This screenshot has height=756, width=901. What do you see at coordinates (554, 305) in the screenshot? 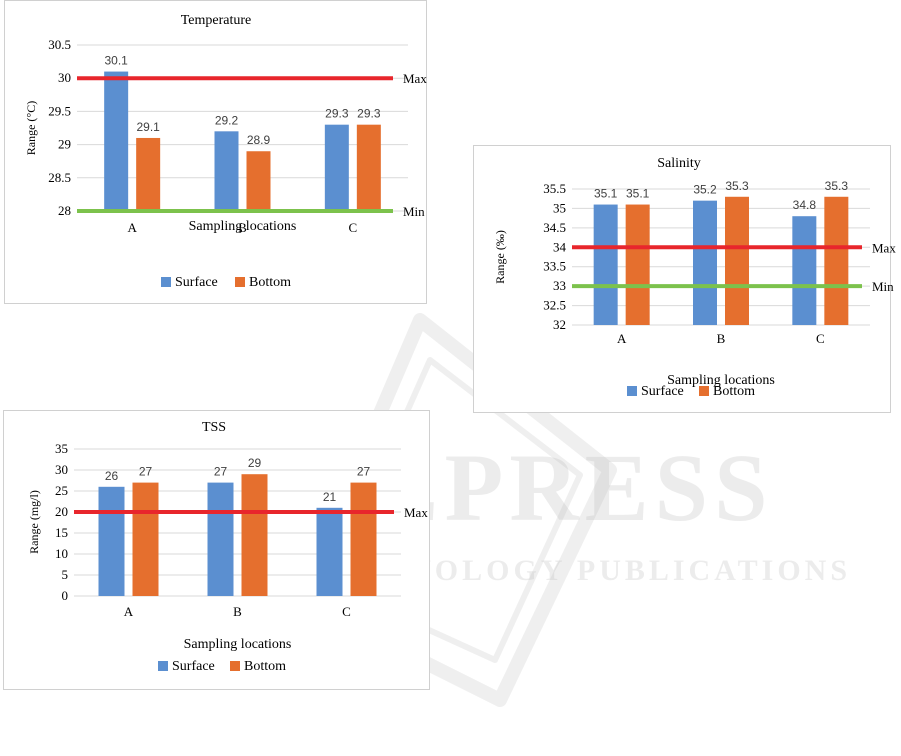
I see `y-tick-label: 32.5` at bounding box center [554, 305].